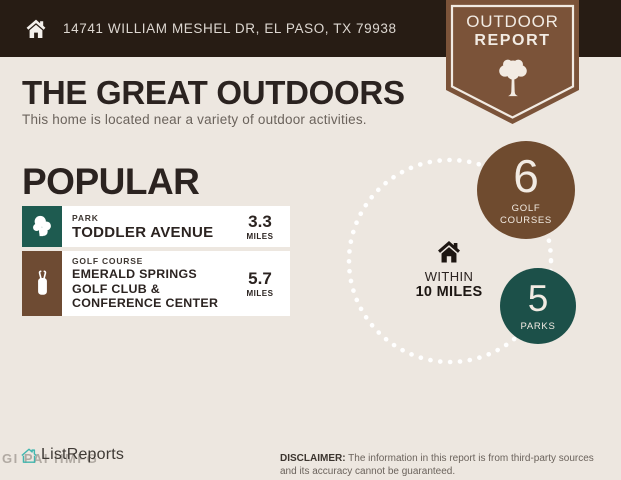 Image resolution: width=621 pixels, height=480 pixels. I want to click on golf-bag-icon, so click(42, 282).